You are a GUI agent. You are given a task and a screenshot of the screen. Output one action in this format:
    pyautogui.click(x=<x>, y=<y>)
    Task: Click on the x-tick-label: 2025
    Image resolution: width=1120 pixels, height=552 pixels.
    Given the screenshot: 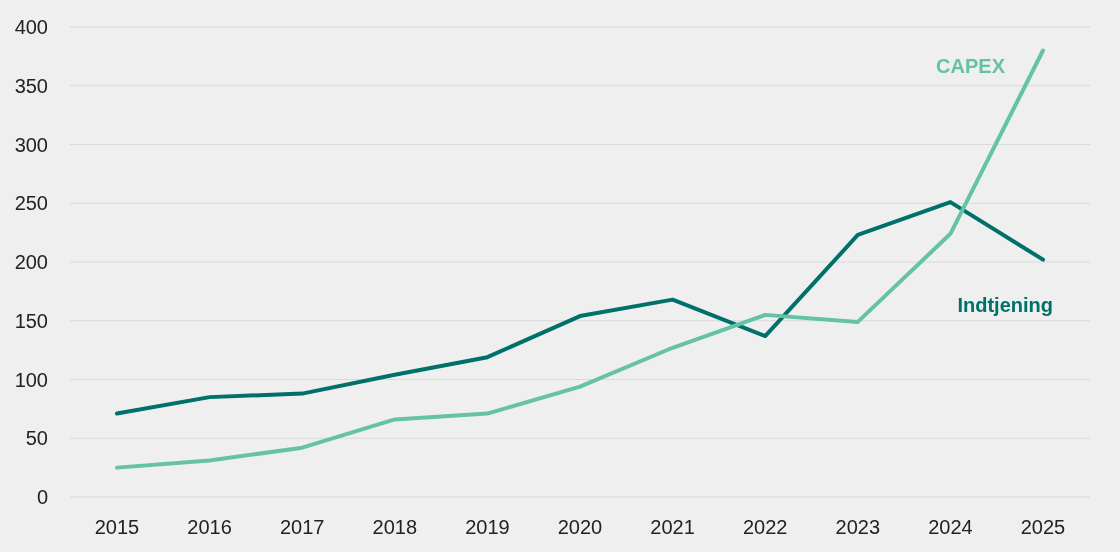 What is the action you would take?
    pyautogui.click(x=1043, y=527)
    